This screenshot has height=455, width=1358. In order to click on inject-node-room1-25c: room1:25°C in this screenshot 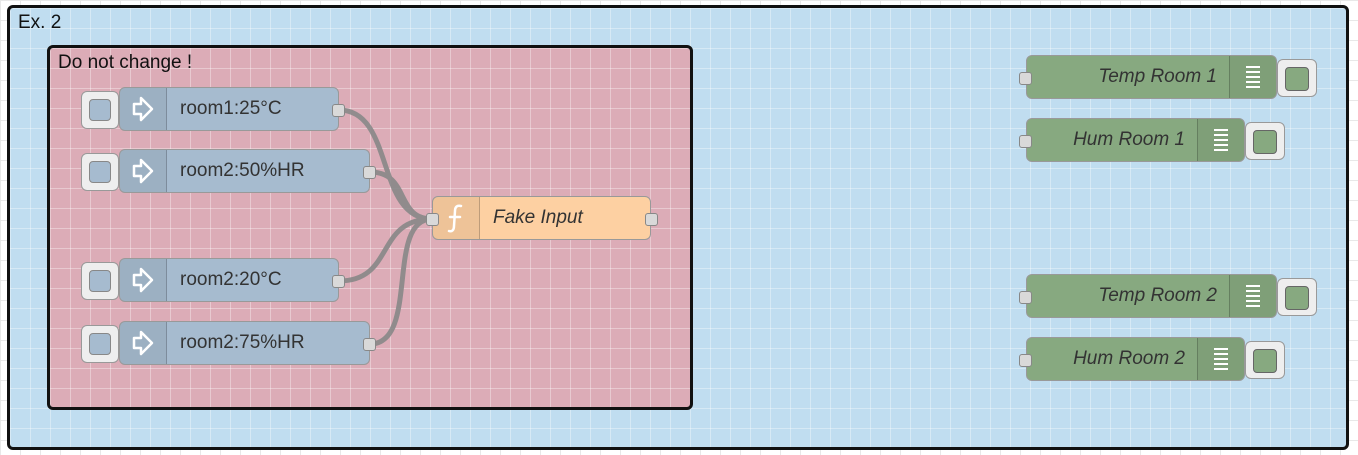, I will do `click(229, 109)`.